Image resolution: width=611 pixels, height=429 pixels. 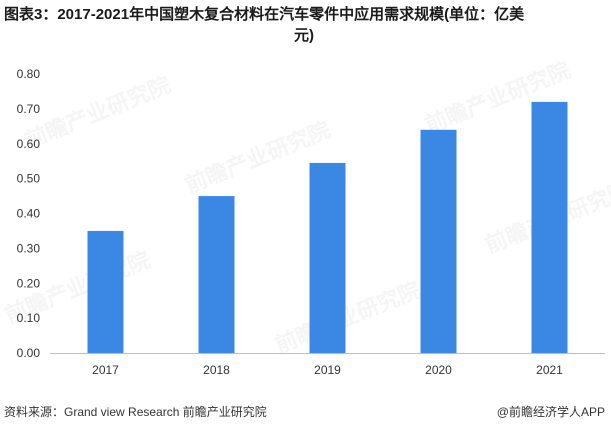 I want to click on y-tick-label: 0.40, so click(x=29, y=214).